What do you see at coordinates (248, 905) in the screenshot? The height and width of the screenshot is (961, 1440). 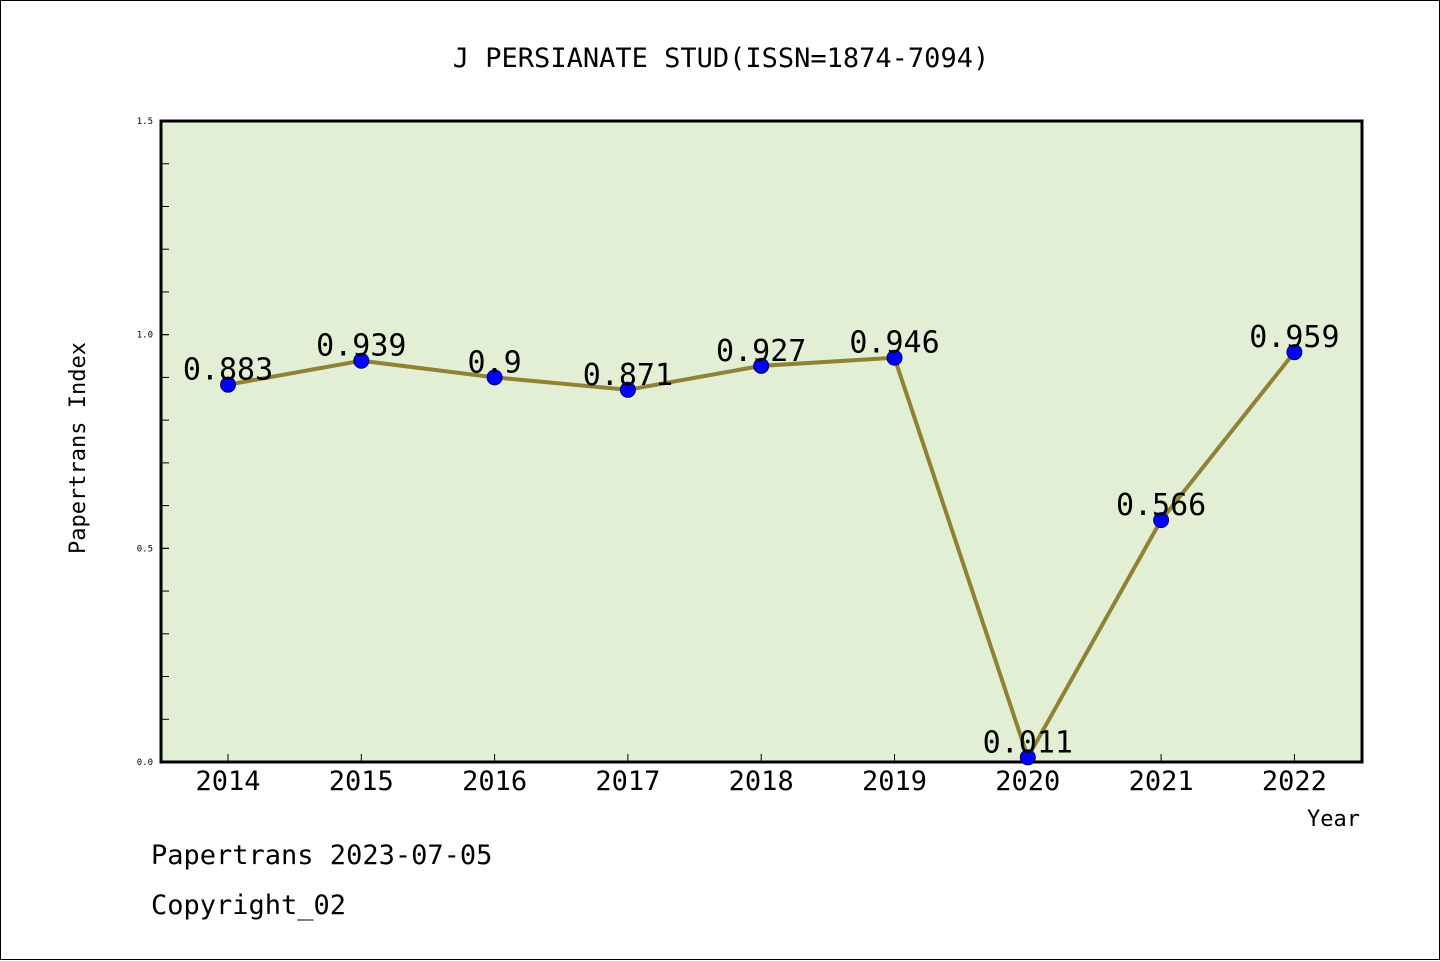 I see `footer-copyright: Copyright_02` at bounding box center [248, 905].